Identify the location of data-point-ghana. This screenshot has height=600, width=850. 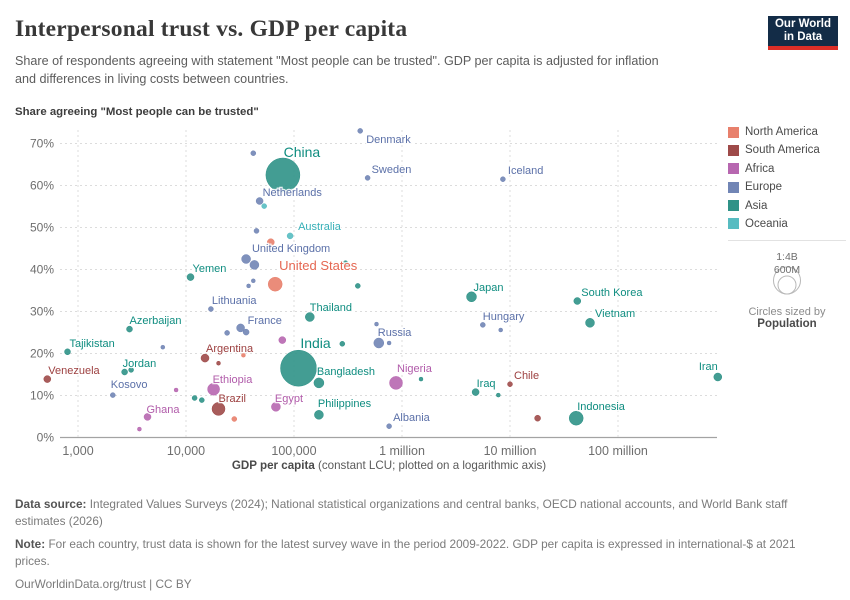
(147, 417).